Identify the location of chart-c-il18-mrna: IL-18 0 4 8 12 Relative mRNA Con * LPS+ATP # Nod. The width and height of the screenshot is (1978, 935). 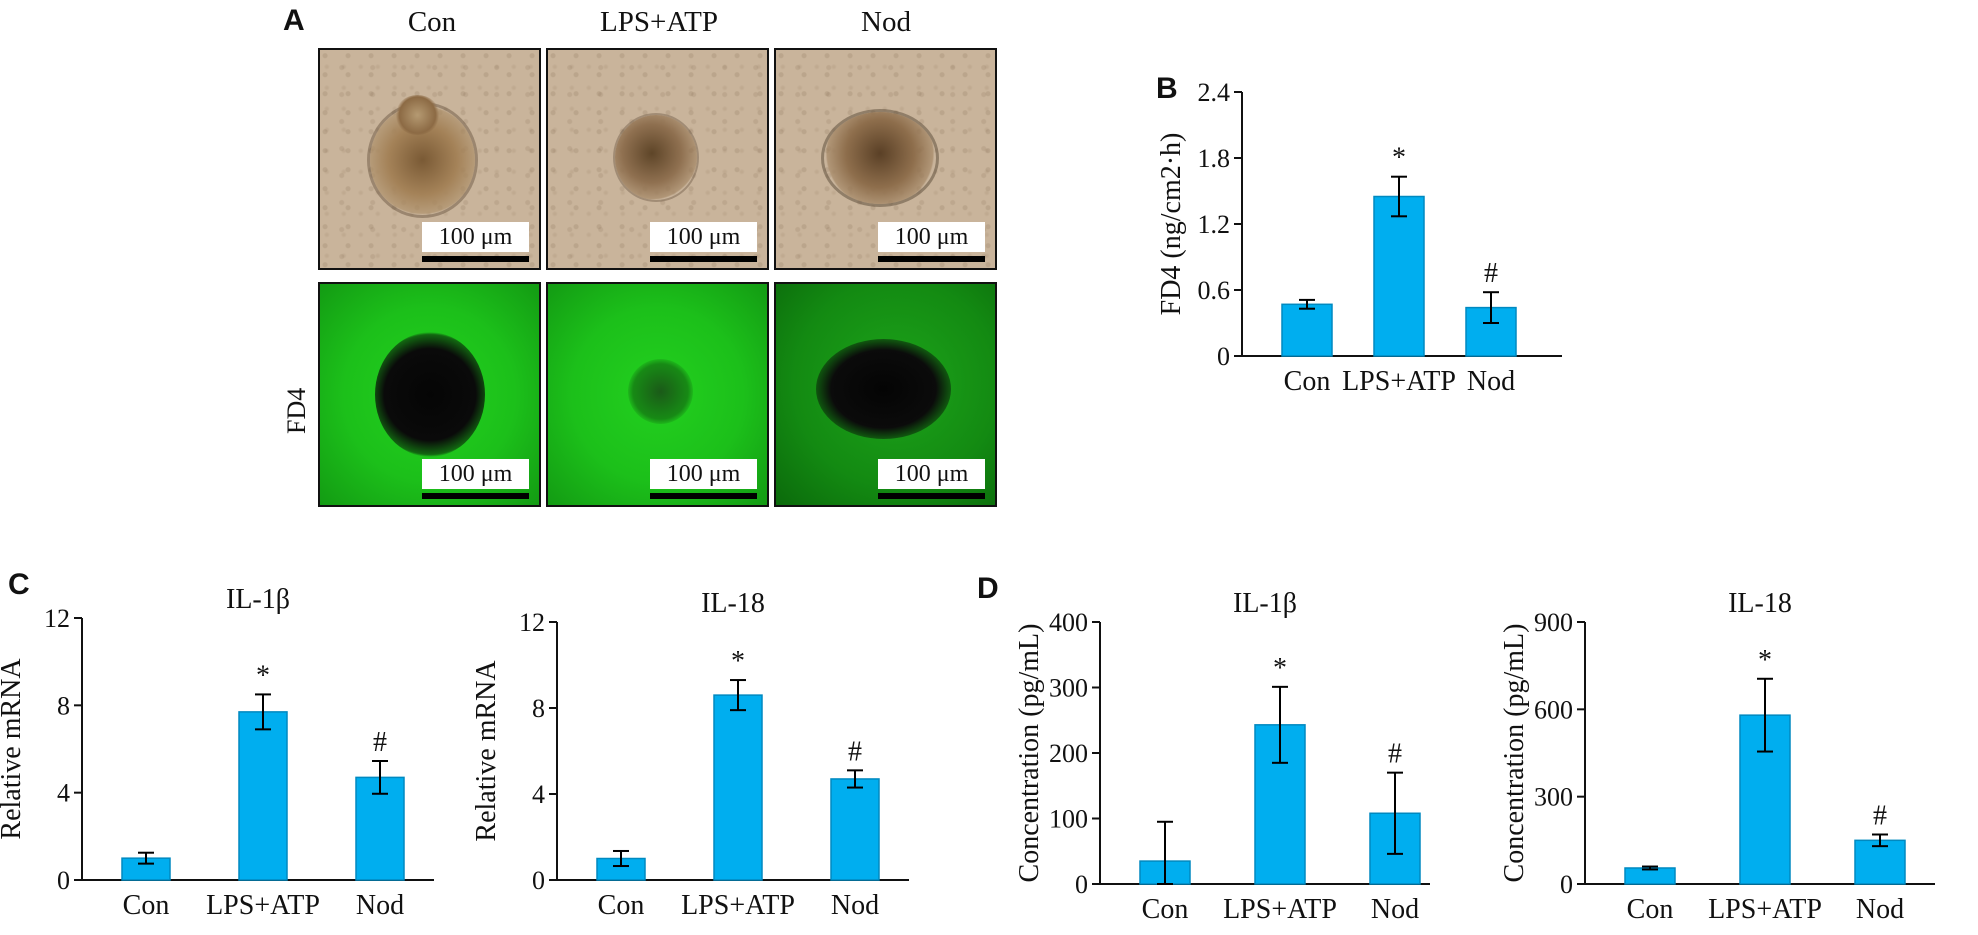
(690, 754).